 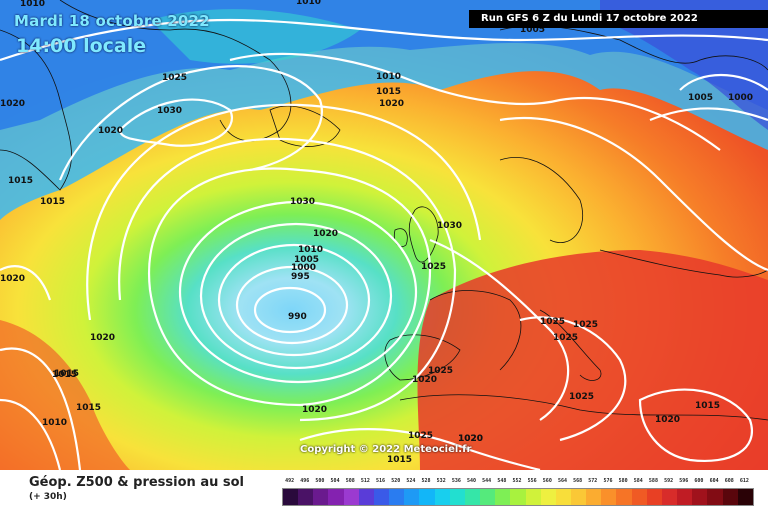 What do you see at coordinates (578, 481) in the screenshot?
I see `color-scale-tick: 568` at bounding box center [578, 481].